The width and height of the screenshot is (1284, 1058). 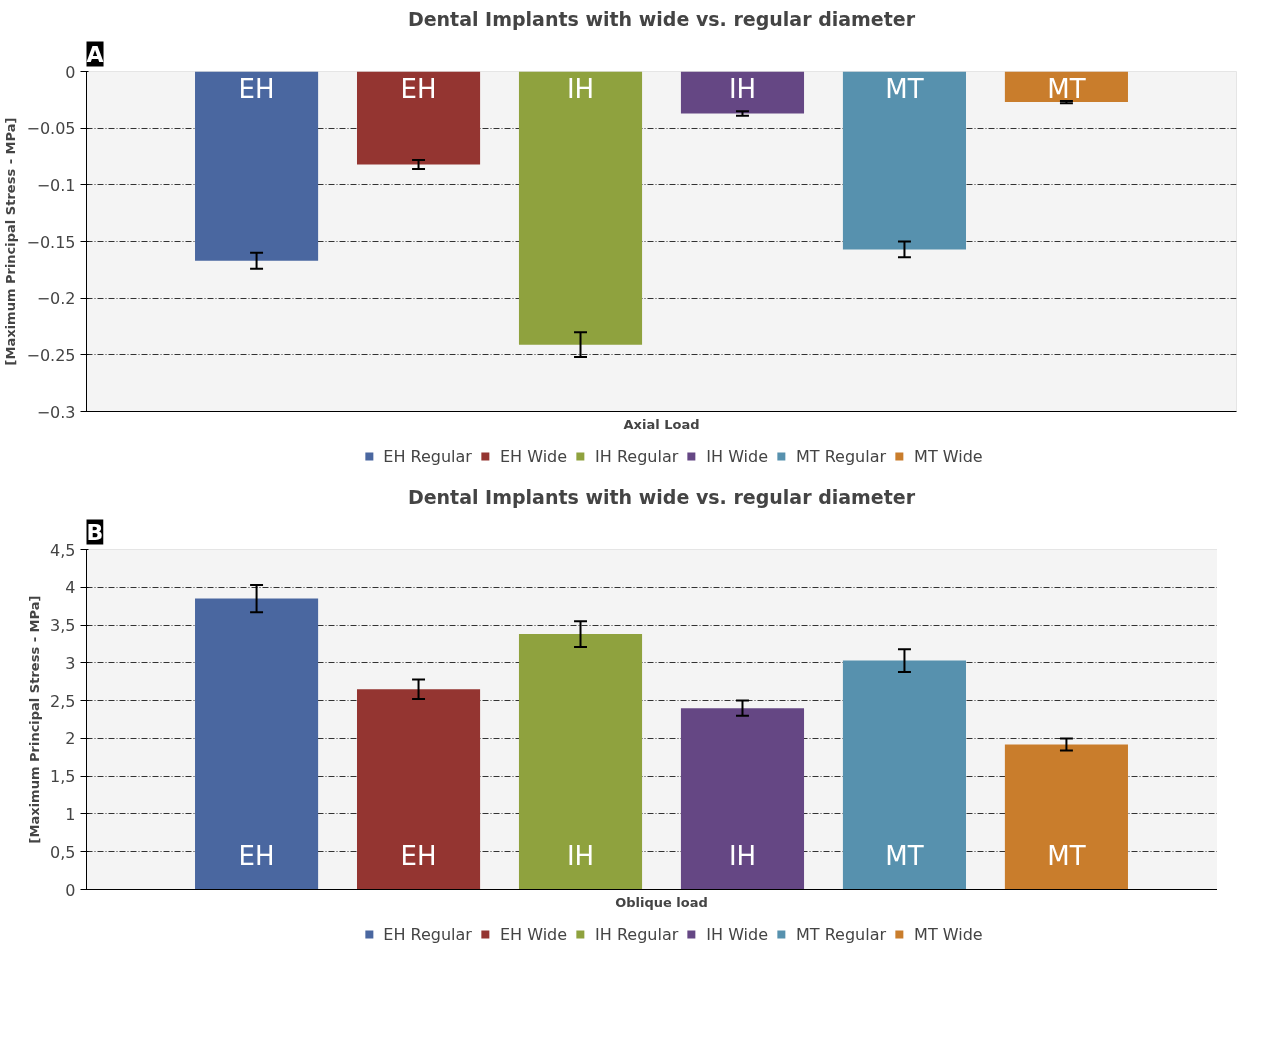 I want to click on x-axis-title: Axial Load, so click(x=661, y=424).